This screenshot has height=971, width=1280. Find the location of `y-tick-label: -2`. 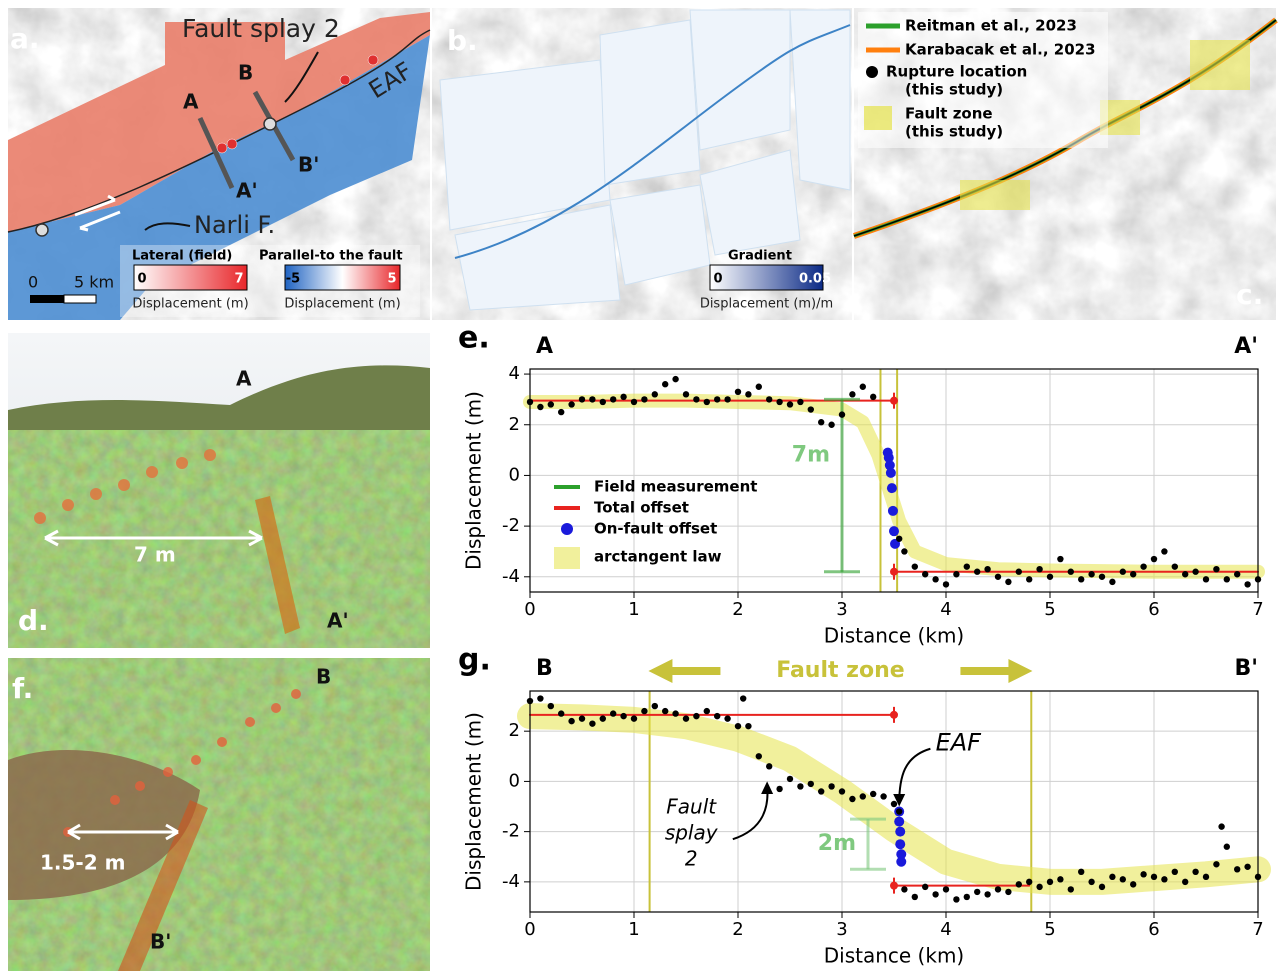

y-tick-label: -2 is located at coordinates (511, 831).